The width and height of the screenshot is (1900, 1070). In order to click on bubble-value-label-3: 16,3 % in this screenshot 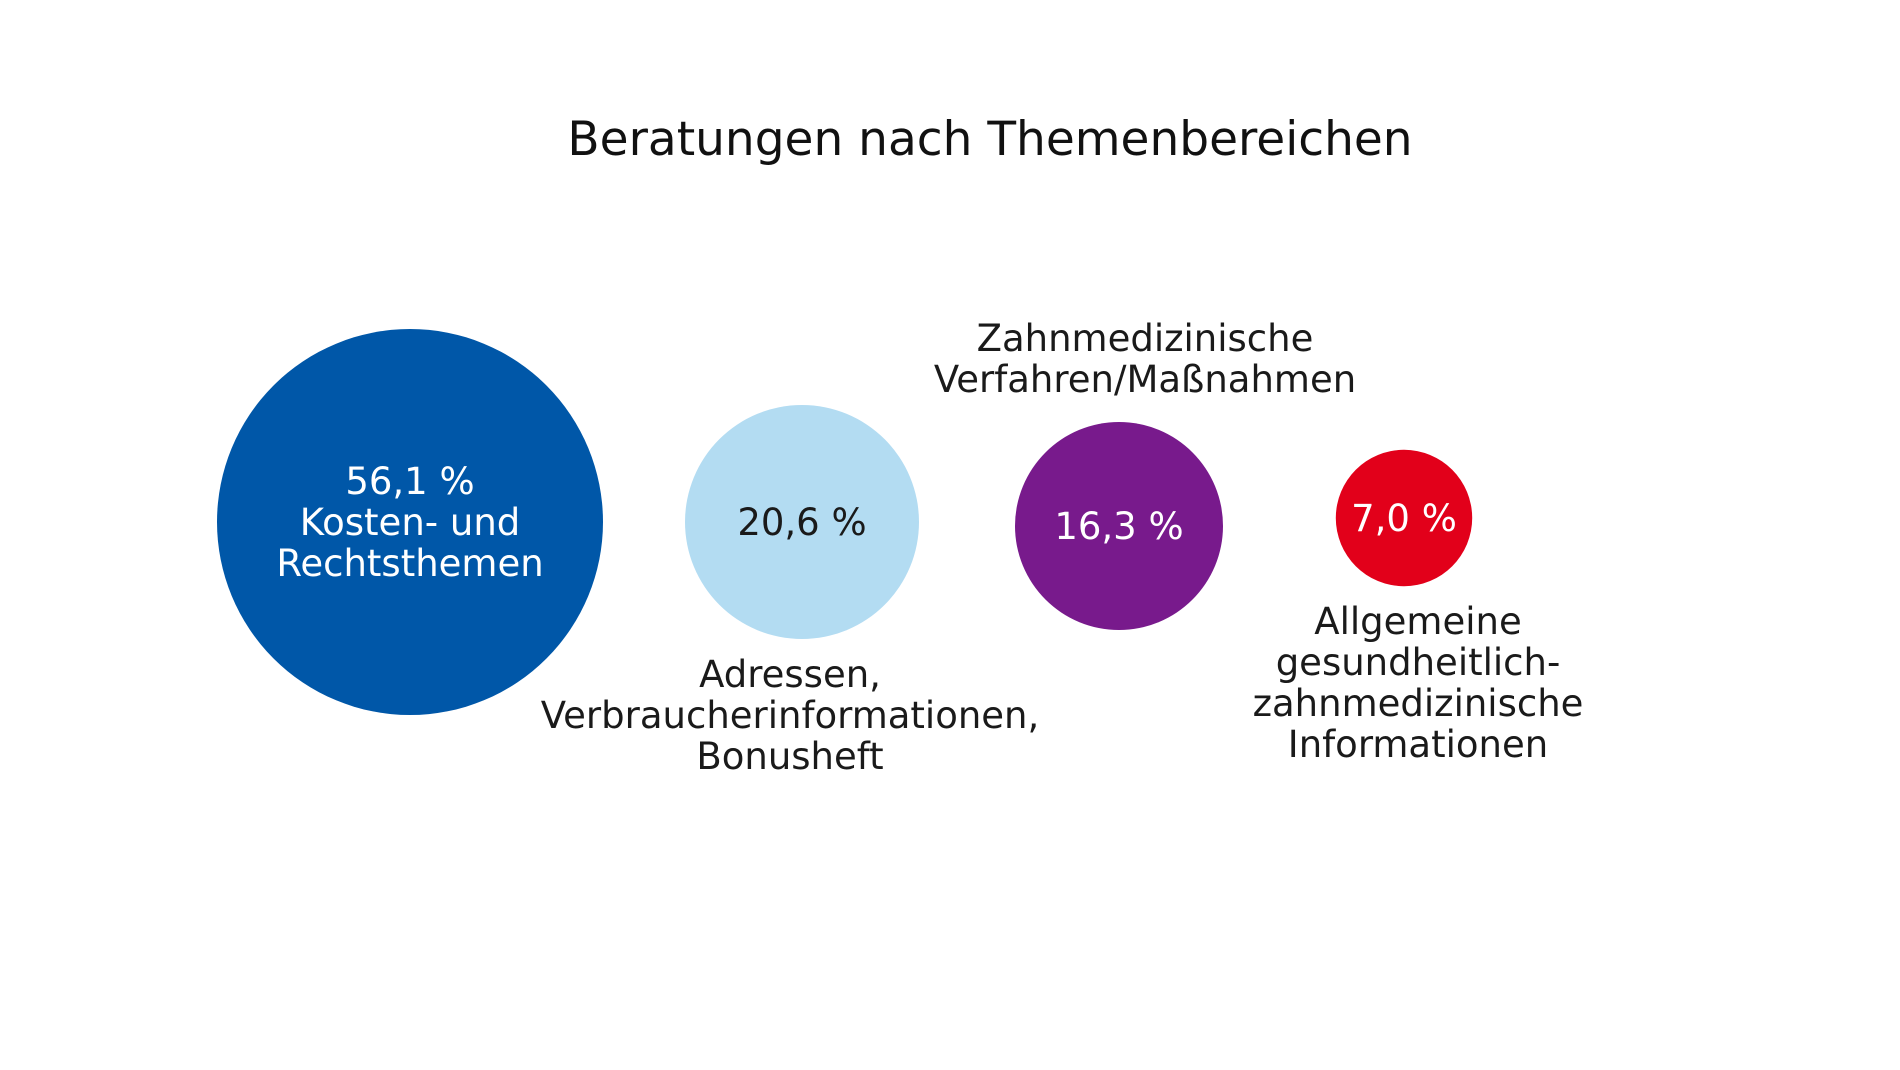, I will do `click(1118, 526)`.